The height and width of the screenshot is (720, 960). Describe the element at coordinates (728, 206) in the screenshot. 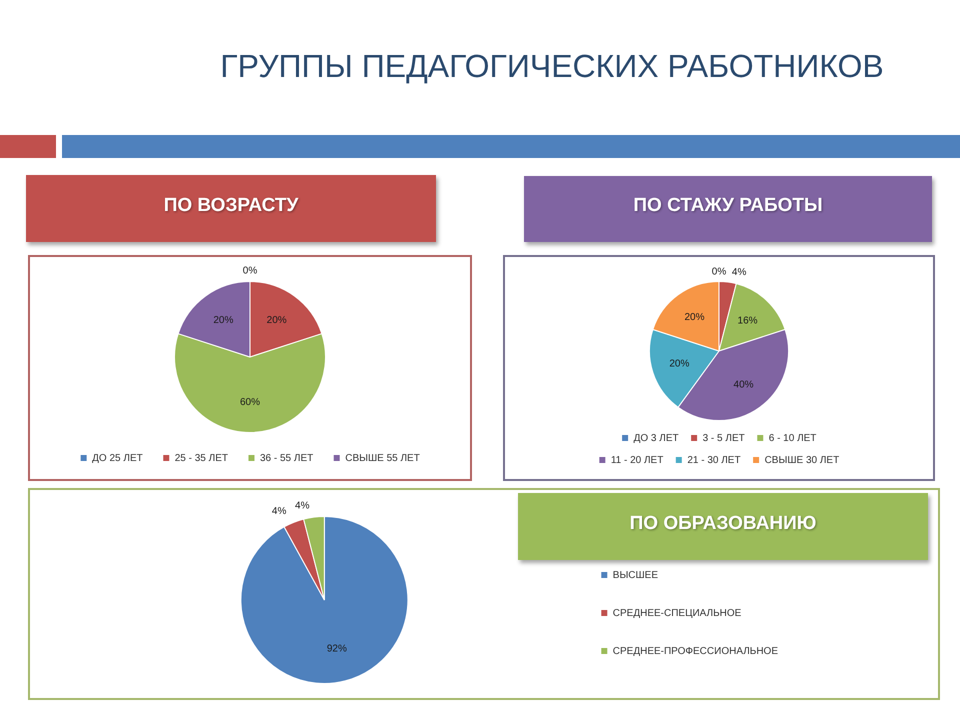

I see `chart-title: ПО СТАЖУ РАБОТЫ` at that location.